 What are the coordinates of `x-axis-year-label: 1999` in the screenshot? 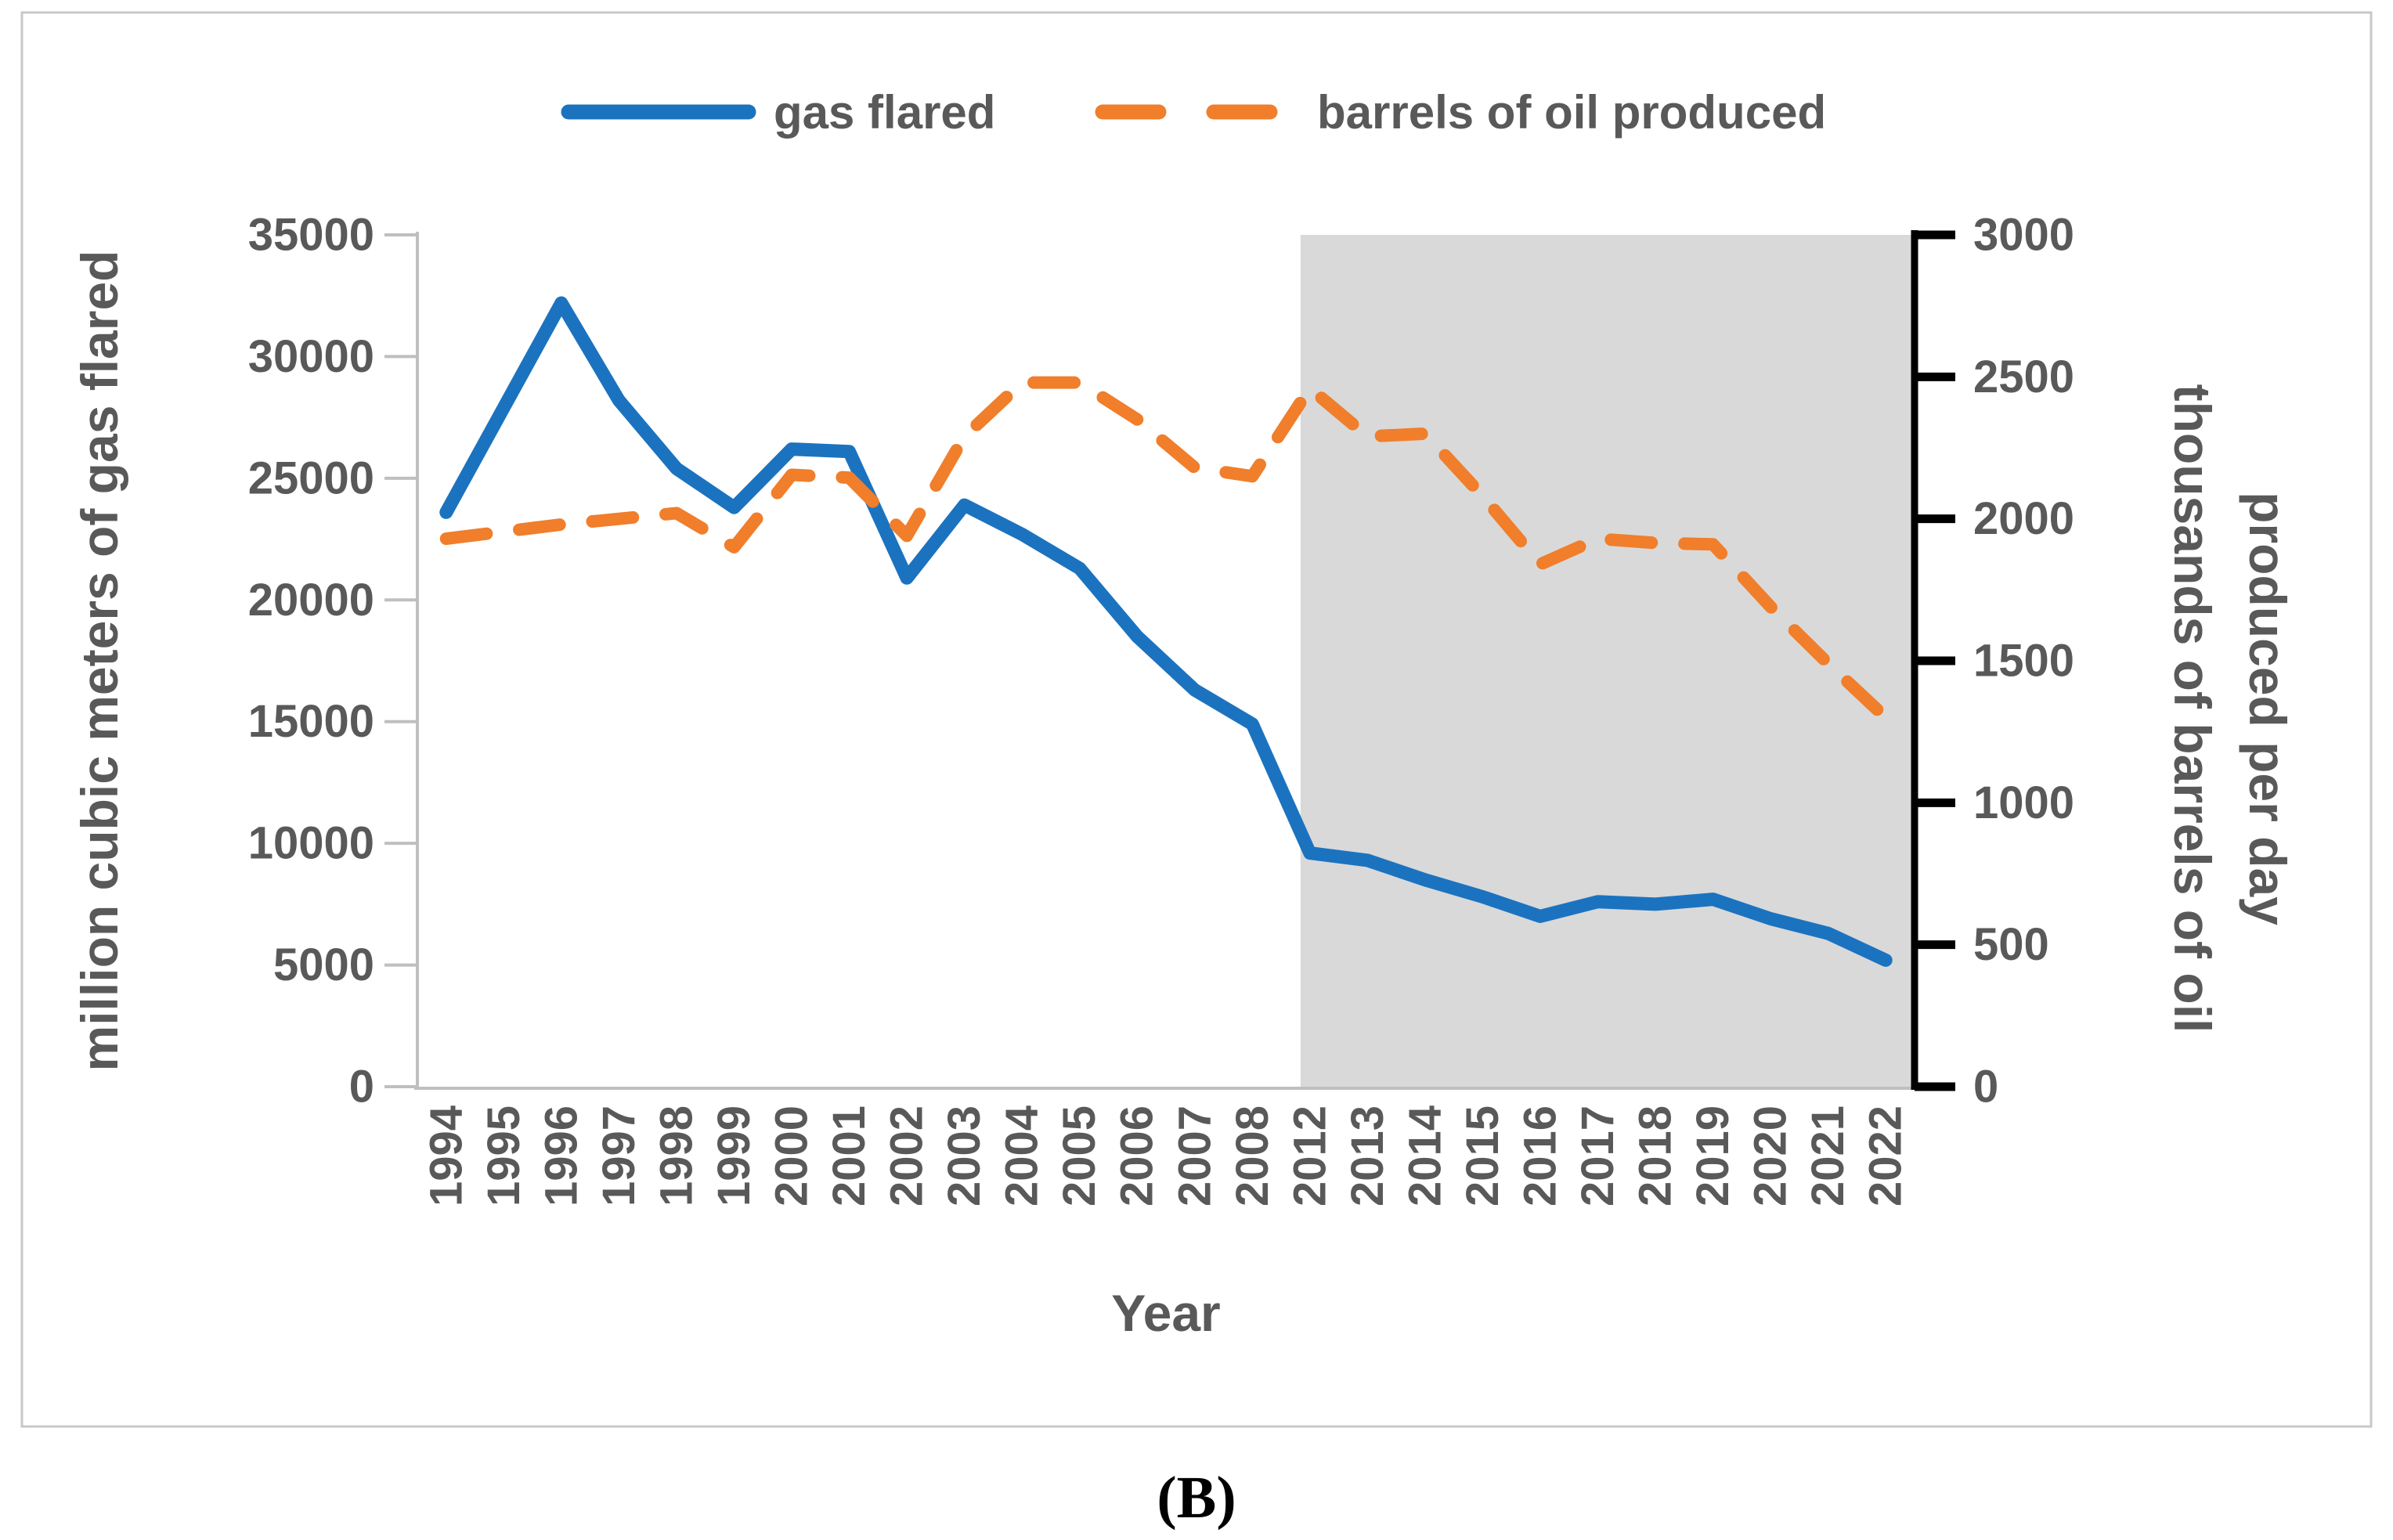 It's located at (734, 1155).